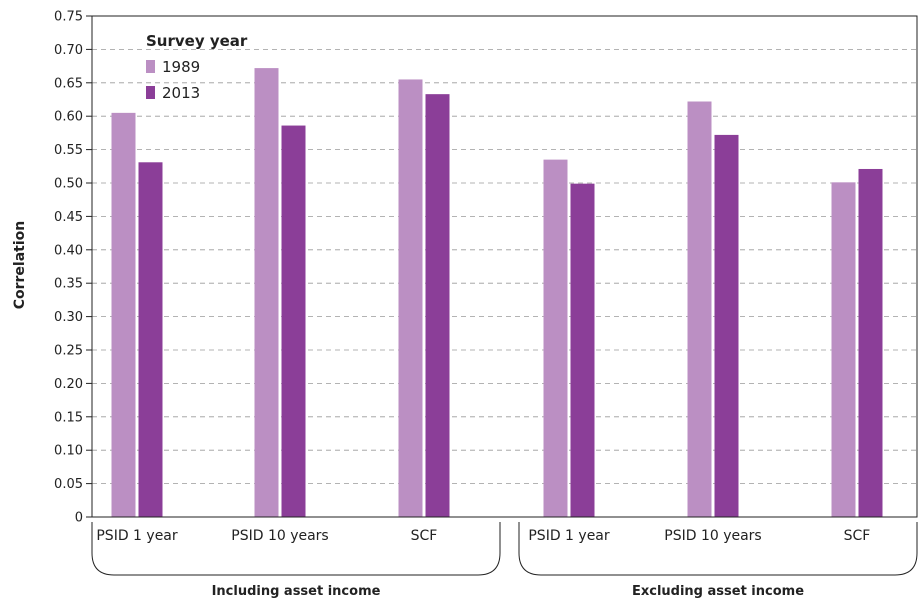  What do you see at coordinates (181, 93) in the screenshot?
I see `legend-label-2013: 2013` at bounding box center [181, 93].